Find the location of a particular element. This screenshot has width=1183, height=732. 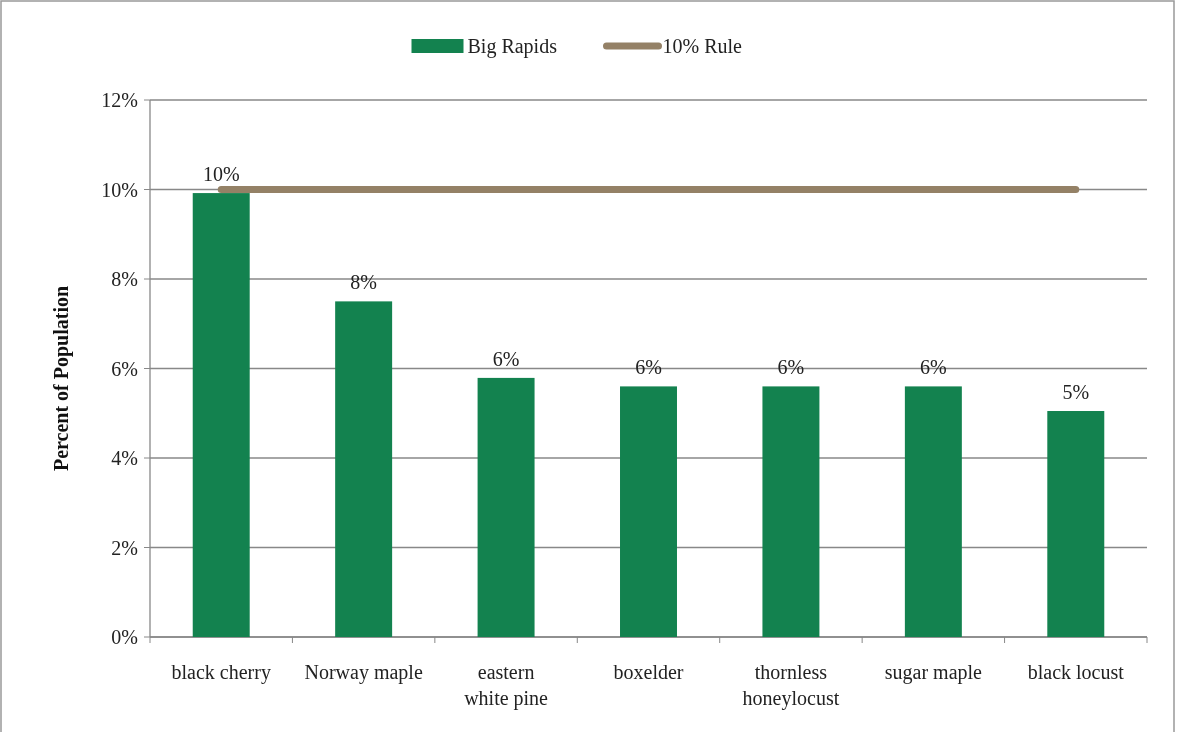

y-tick-label: 6% is located at coordinates (124, 368).